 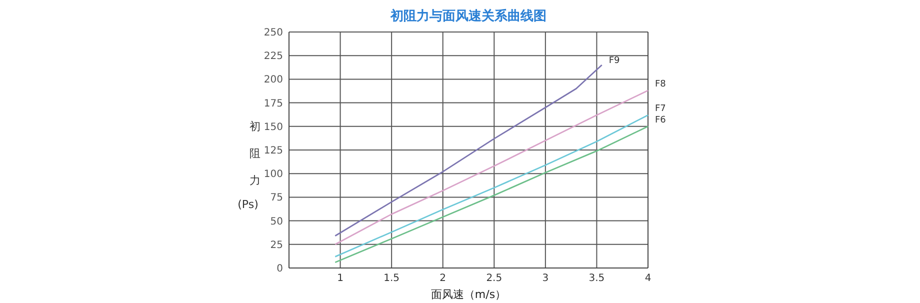 What do you see at coordinates (494, 278) in the screenshot?
I see `x-tick-label: 2.5` at bounding box center [494, 278].